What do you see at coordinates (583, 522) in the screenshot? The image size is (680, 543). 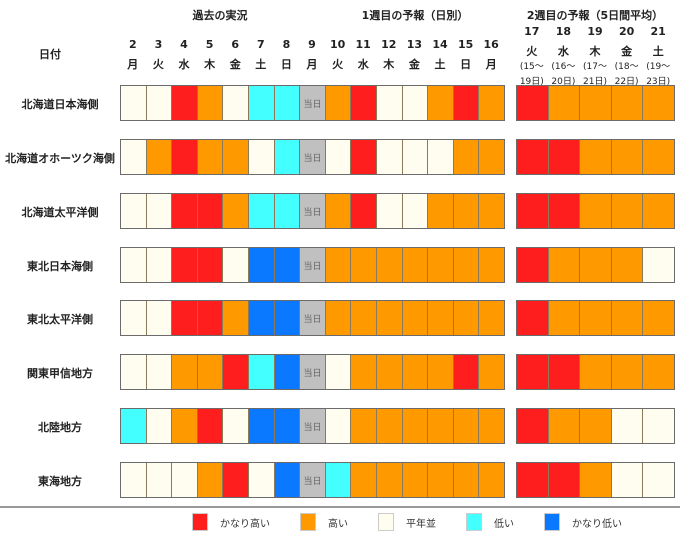 I see `legend-item: かなり低い` at bounding box center [583, 522].